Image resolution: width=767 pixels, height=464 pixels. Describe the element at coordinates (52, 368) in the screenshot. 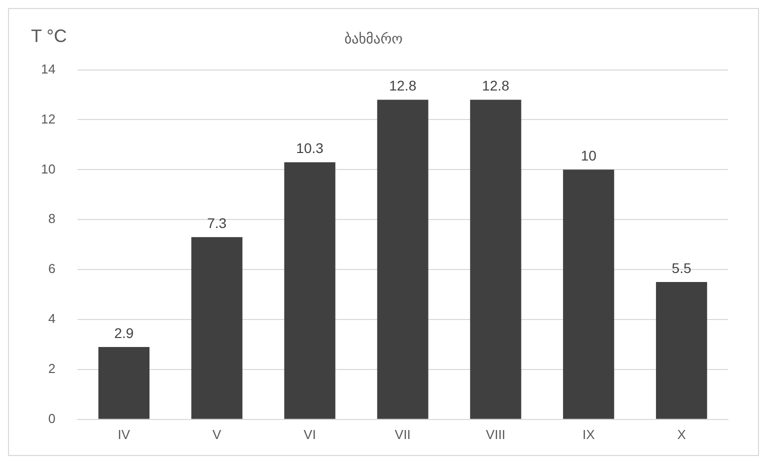

I see `y-tick-label: 2` at that location.